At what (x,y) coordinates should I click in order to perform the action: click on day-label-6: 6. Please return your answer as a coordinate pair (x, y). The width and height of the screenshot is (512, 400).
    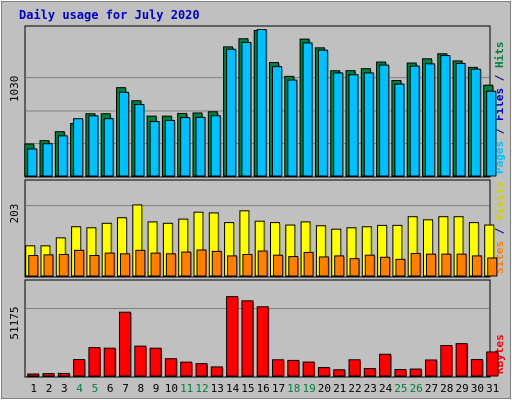
    Looking at the image, I should click on (110, 388).